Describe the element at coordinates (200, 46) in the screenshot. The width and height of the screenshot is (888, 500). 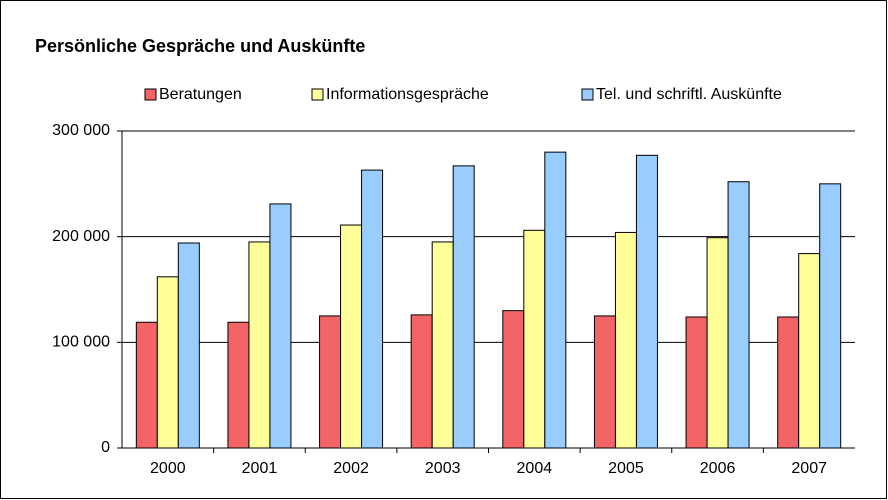
I see `chart-title: Persönliche Gespräche und Auskünfte` at that location.